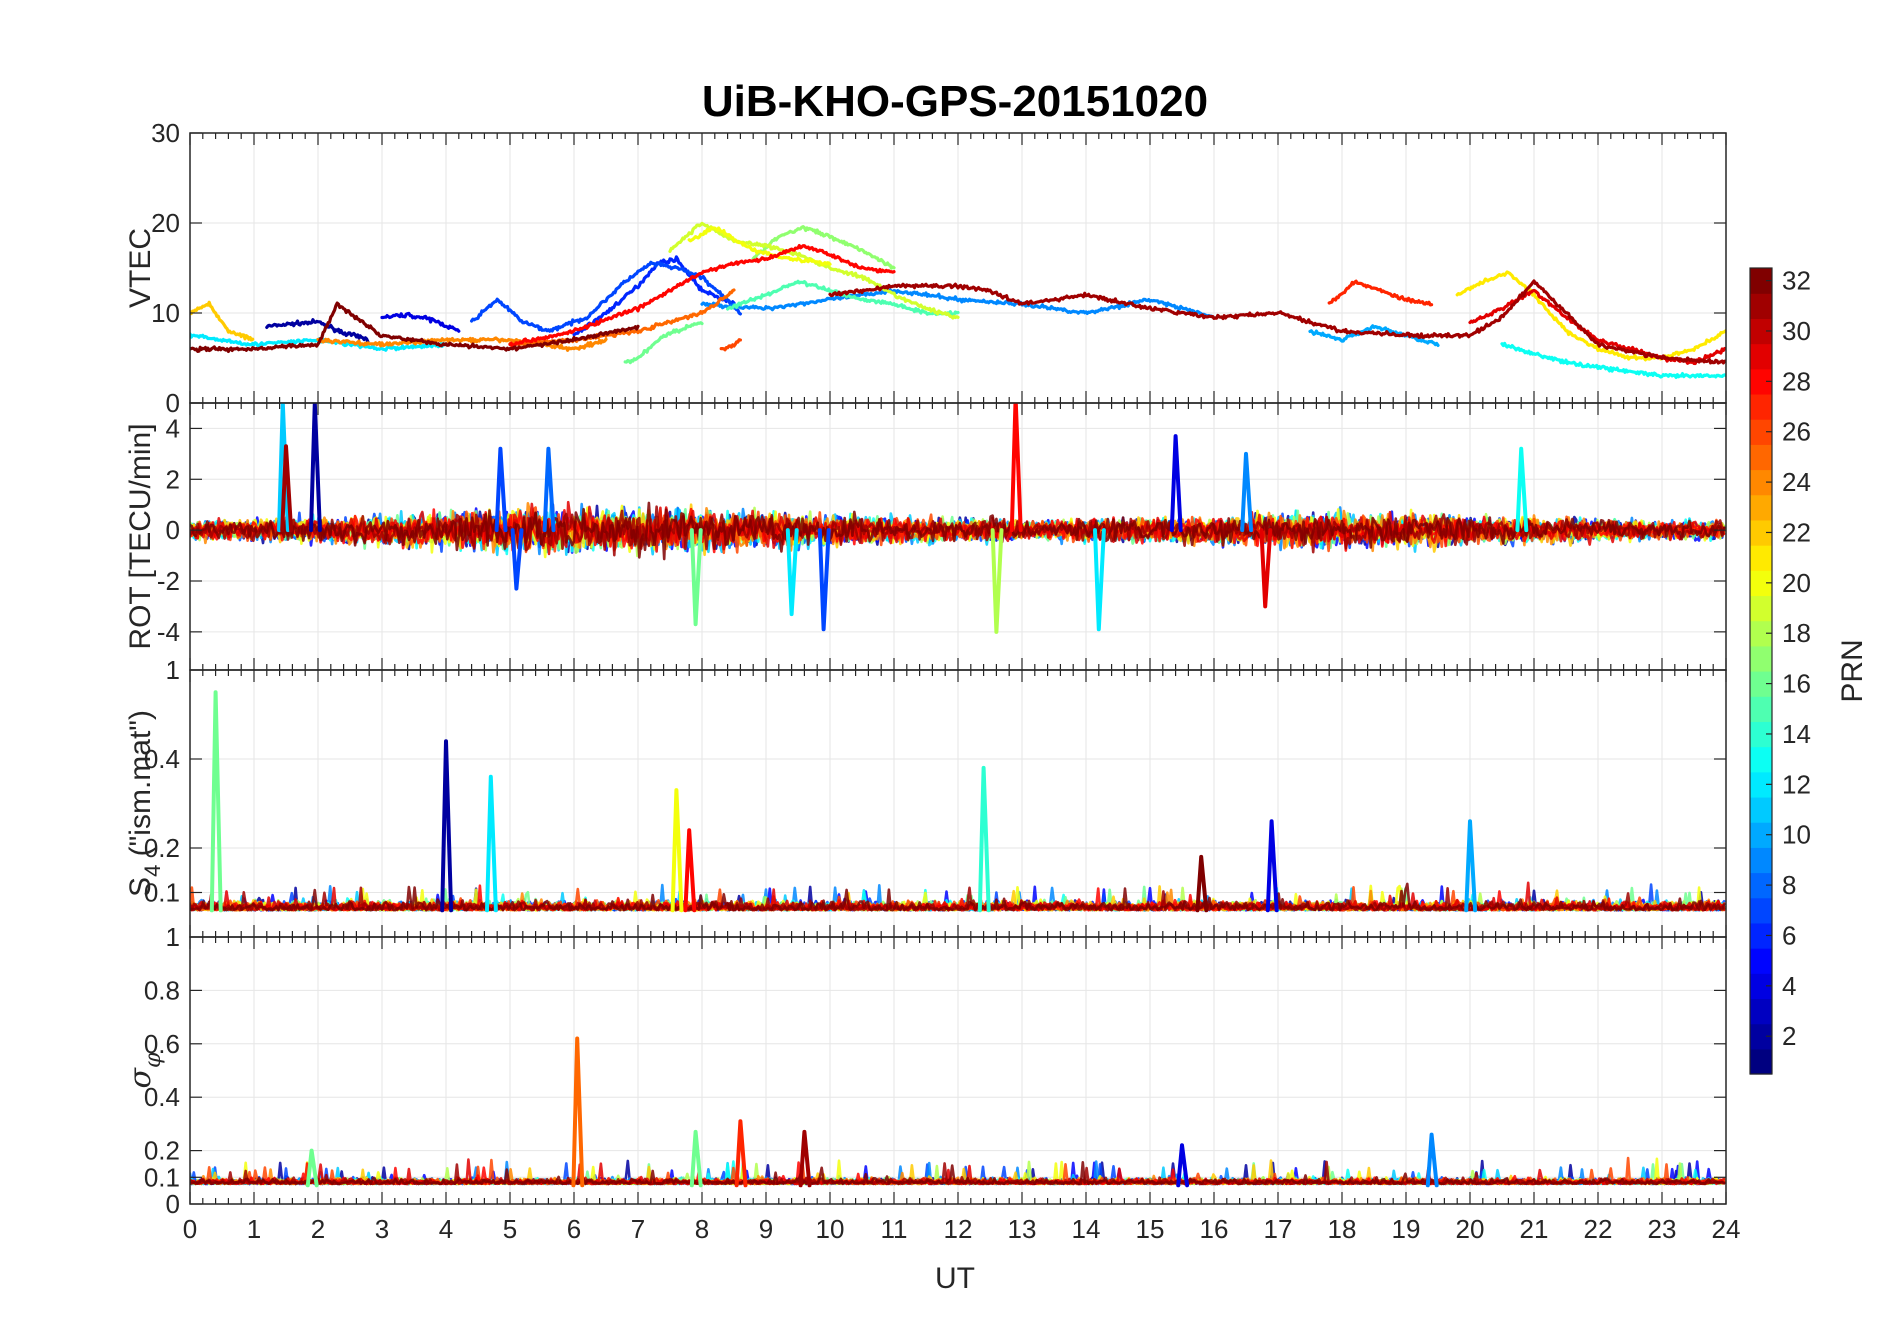 The image size is (1902, 1330). I want to click on x-tick-label: 22, so click(1598, 1229).